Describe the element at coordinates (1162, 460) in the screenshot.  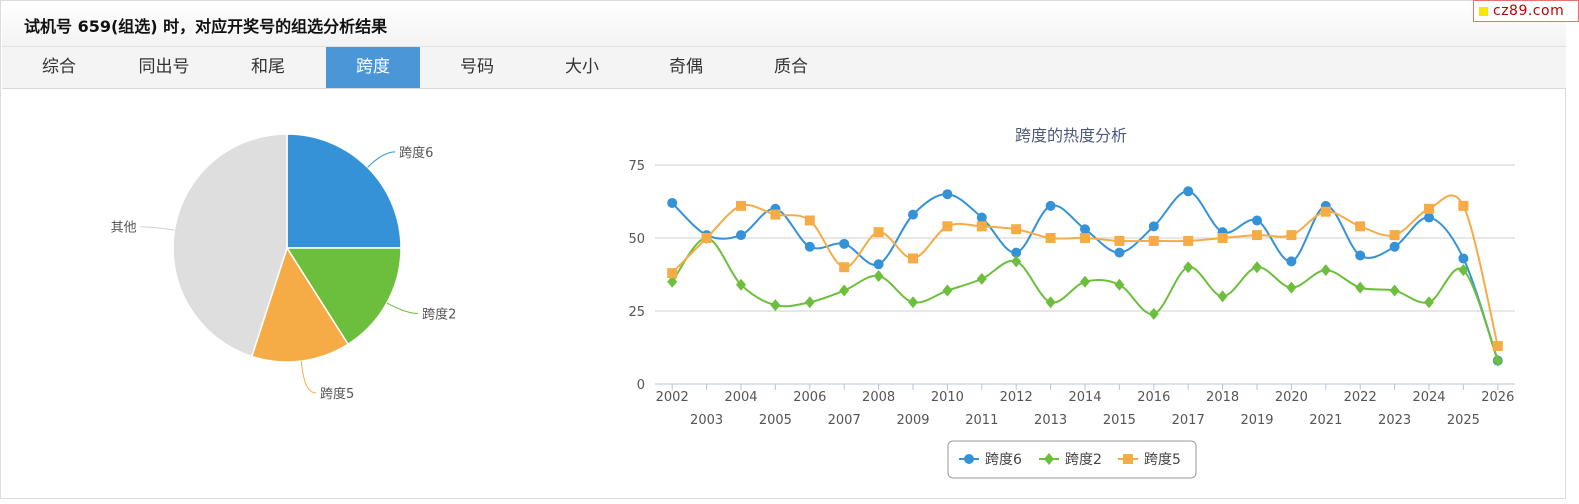
I see `legend-label: 跨度5` at that location.